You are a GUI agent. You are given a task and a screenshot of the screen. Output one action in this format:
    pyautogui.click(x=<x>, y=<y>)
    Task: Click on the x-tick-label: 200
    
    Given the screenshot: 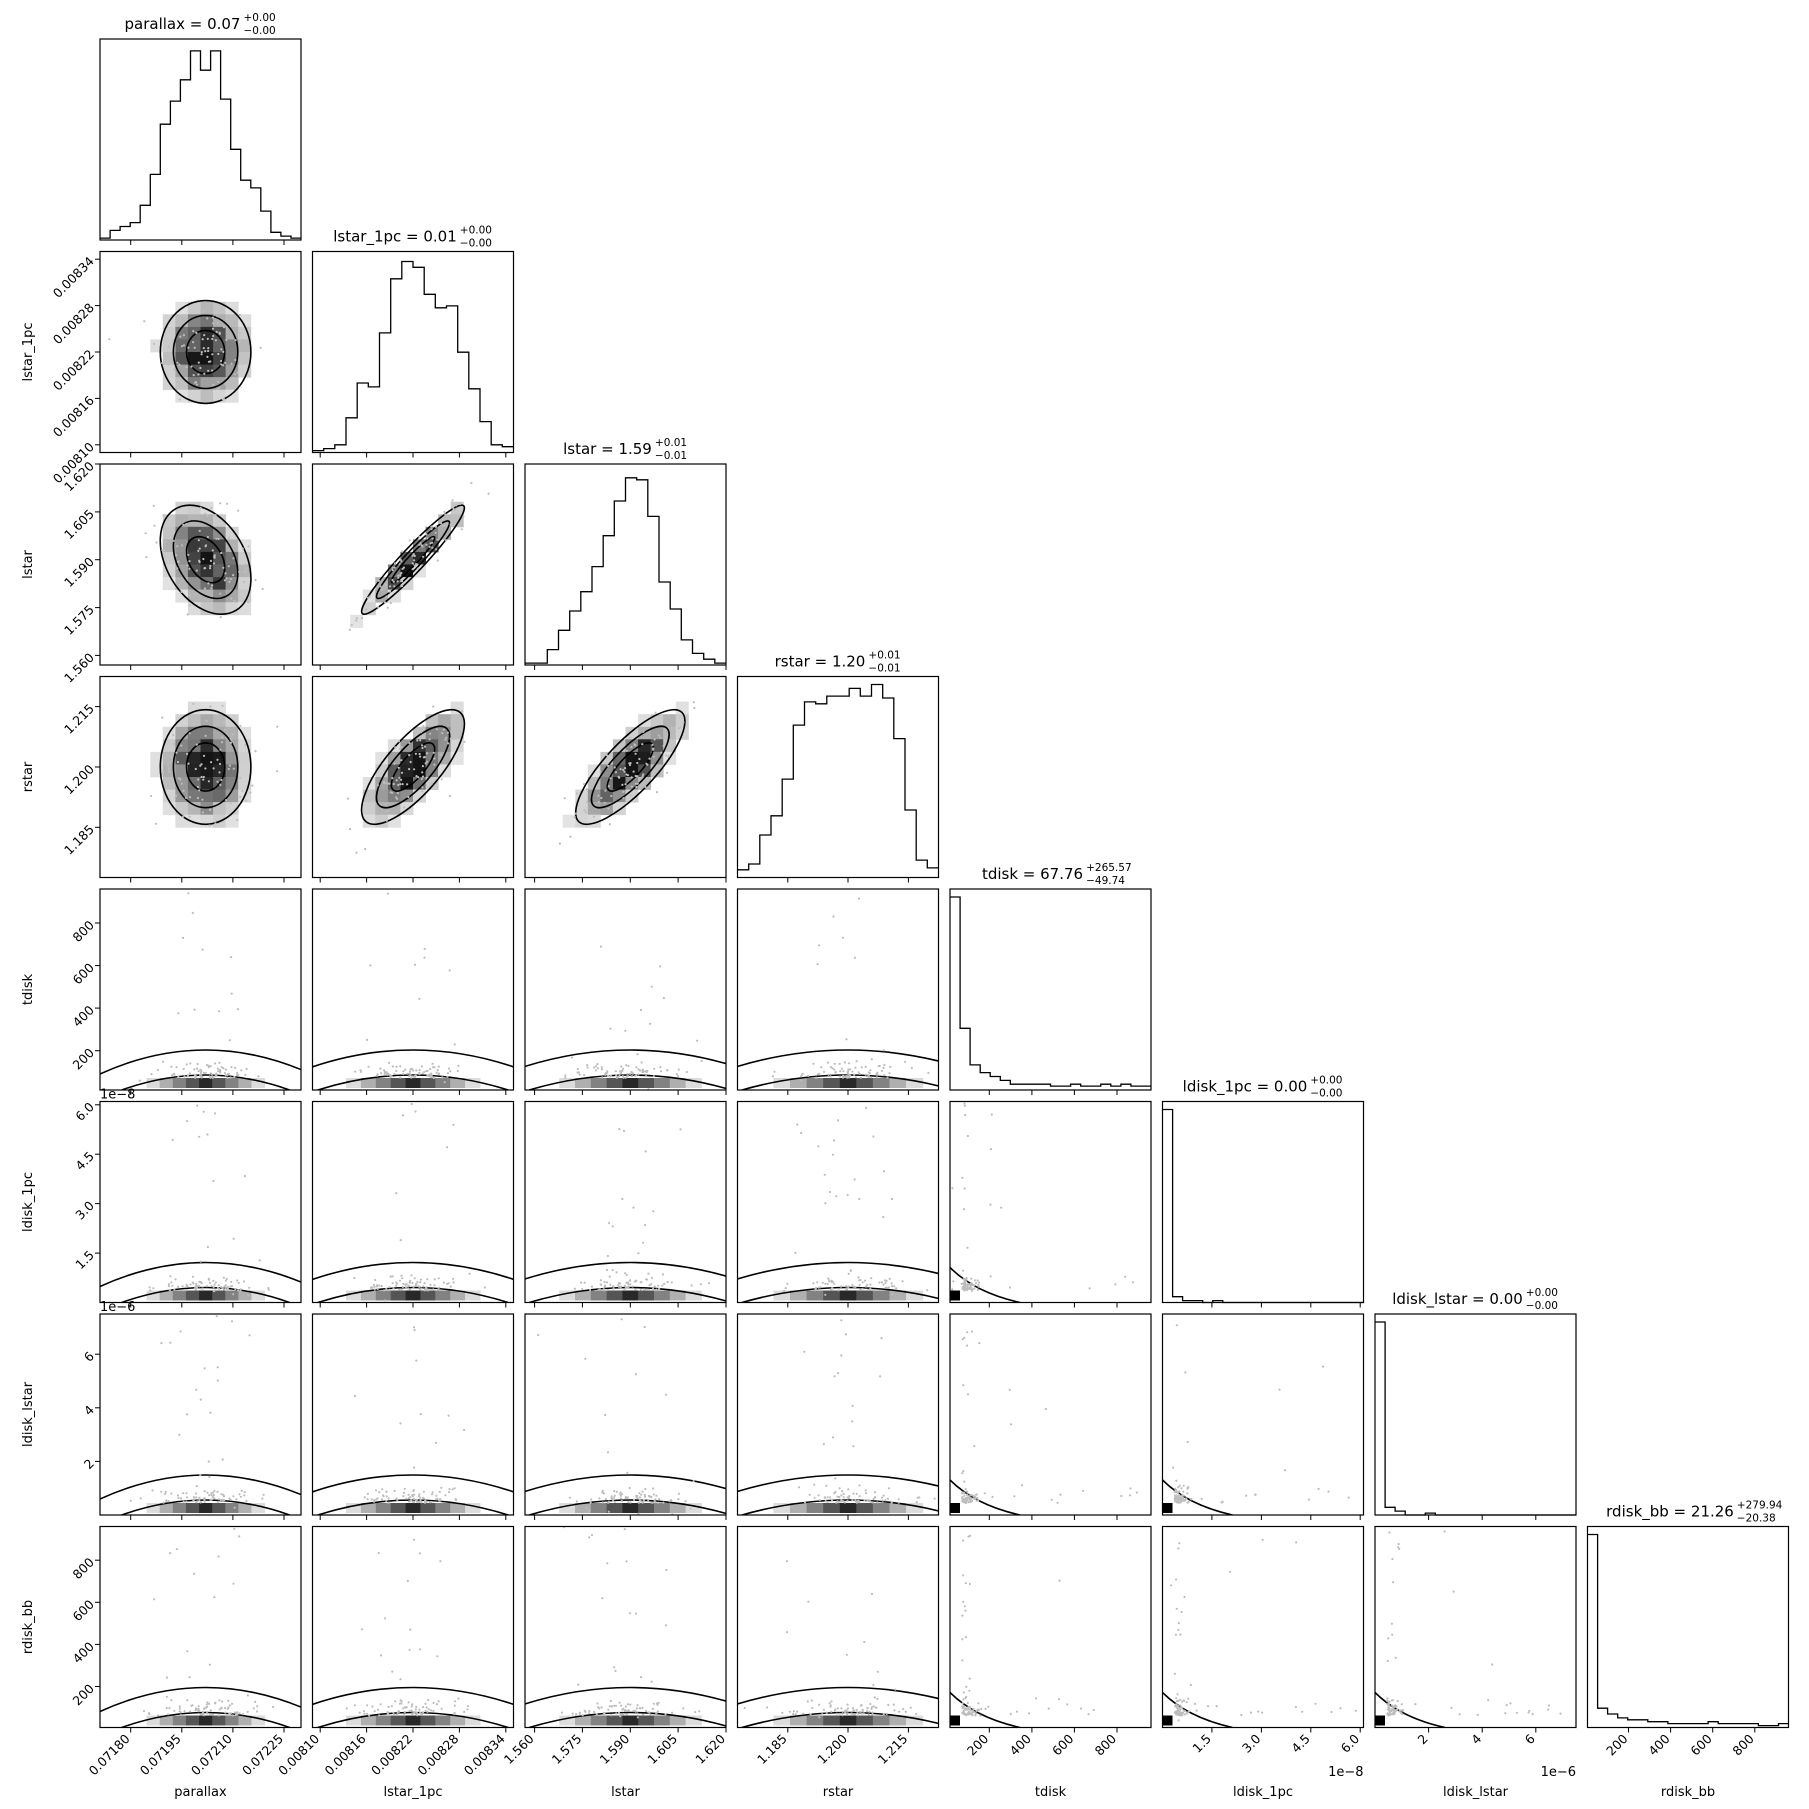 What is the action you would take?
    pyautogui.click(x=1617, y=1745)
    